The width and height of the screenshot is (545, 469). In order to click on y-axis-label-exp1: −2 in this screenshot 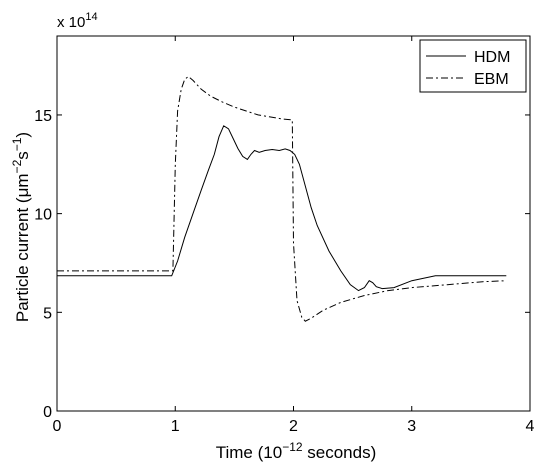, I will do `click(17, 166)`.